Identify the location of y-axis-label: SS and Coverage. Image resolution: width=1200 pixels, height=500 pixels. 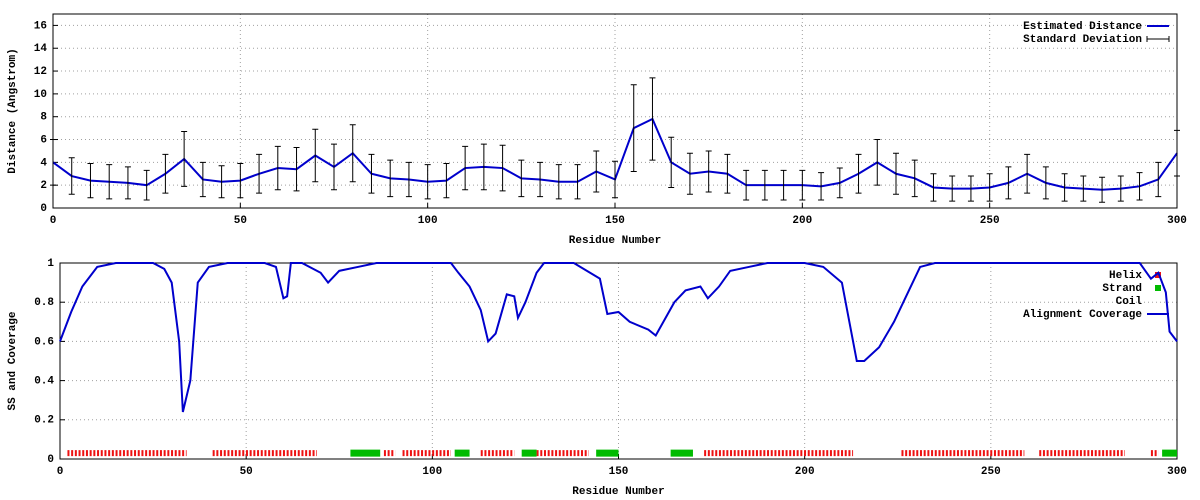
(13, 360).